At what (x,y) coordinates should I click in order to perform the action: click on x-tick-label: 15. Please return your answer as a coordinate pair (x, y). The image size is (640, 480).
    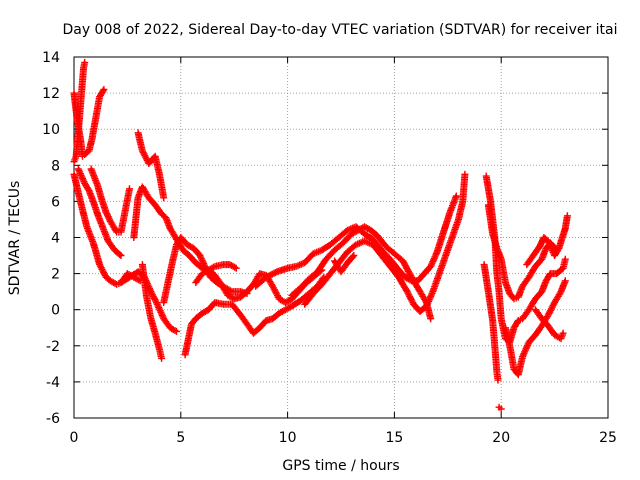
    Looking at the image, I should click on (394, 438).